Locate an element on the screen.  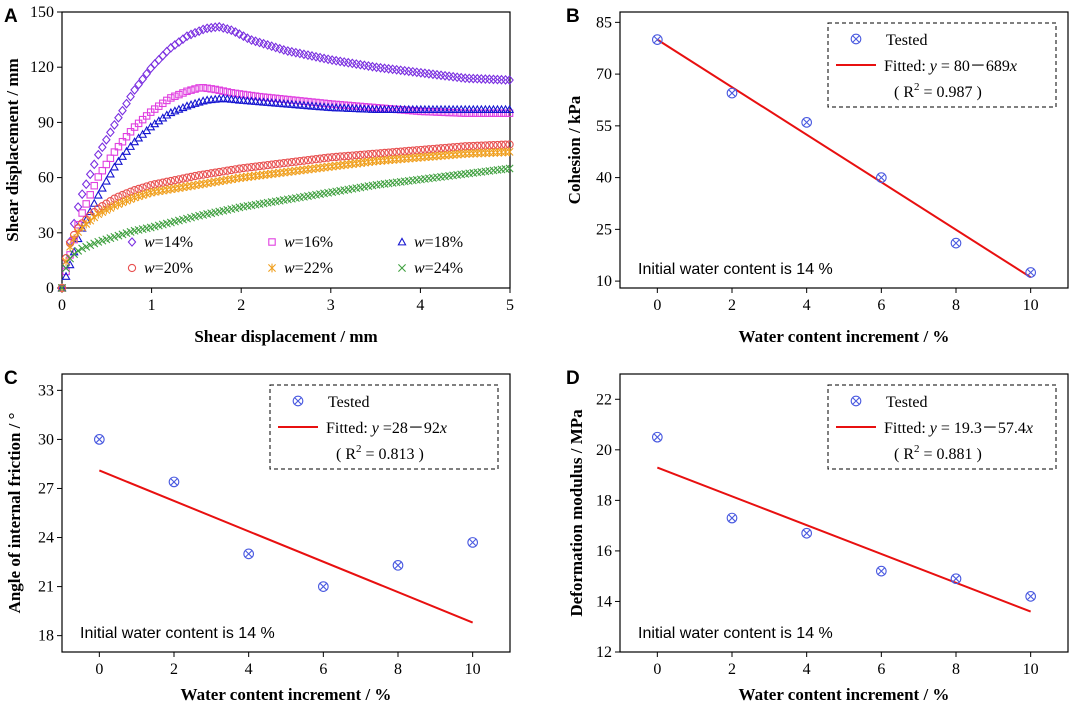
legend-label: w=16% is located at coordinates (308, 242).